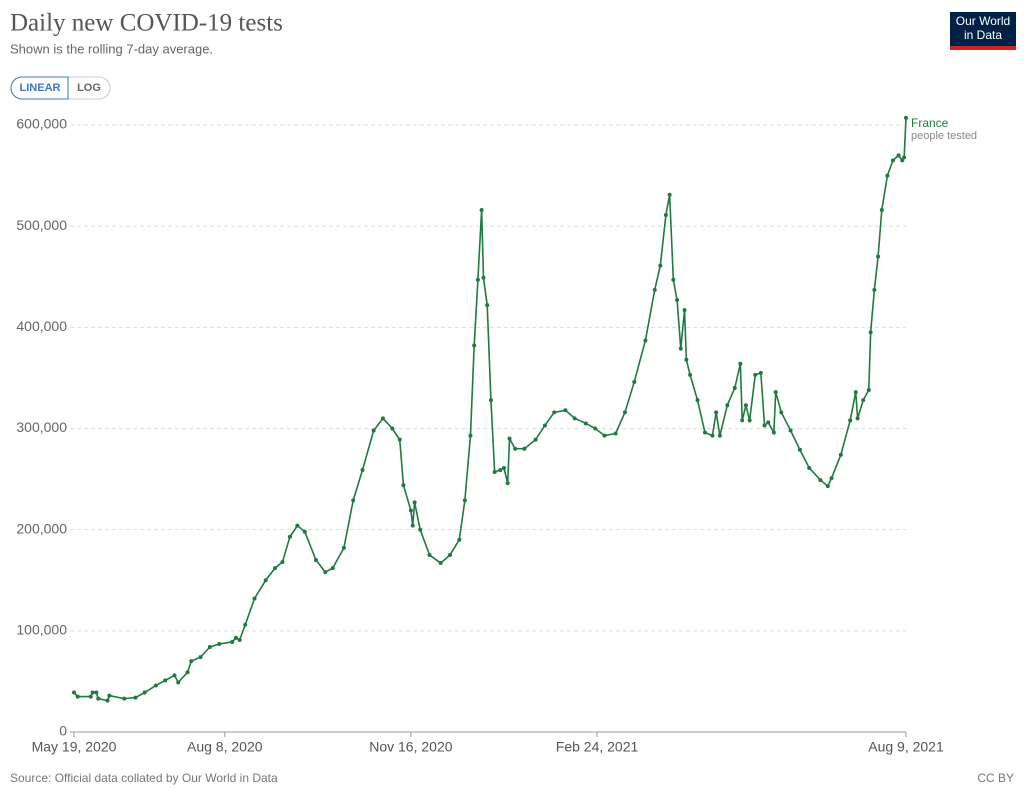 The image size is (1024, 790). I want to click on logo-bar, so click(983, 48).